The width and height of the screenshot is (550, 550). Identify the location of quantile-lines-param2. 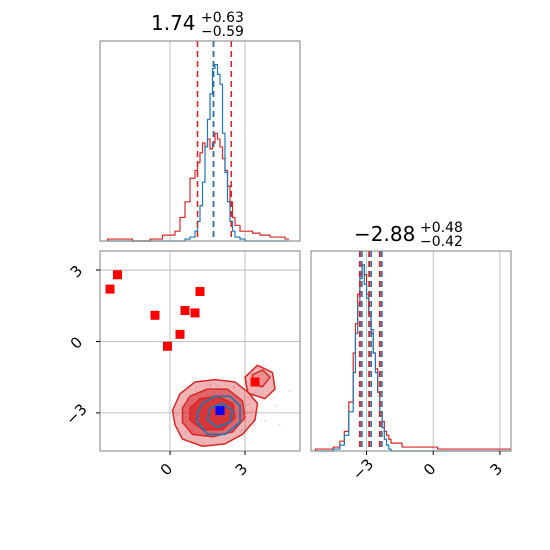
(370, 351).